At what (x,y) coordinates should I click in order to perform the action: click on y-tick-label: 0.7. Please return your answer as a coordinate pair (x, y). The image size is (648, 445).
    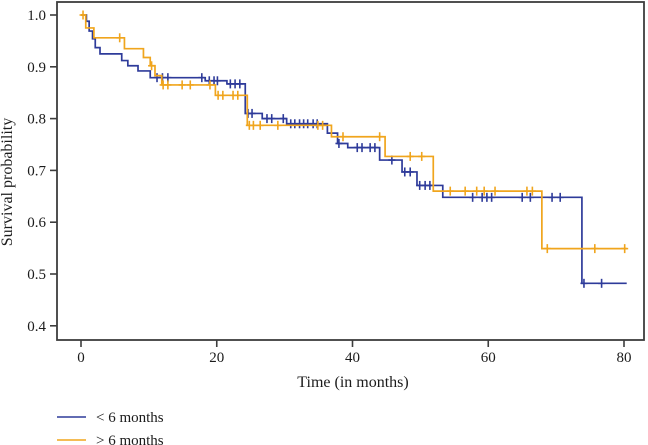
    Looking at the image, I should click on (36, 171).